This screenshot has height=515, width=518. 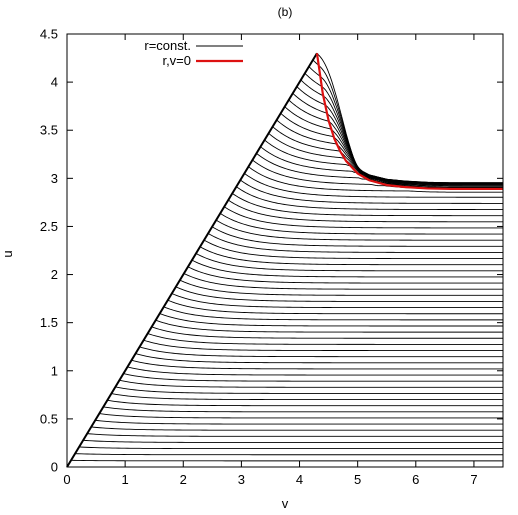 I want to click on y-tick-label: 3.5, so click(x=49, y=130).